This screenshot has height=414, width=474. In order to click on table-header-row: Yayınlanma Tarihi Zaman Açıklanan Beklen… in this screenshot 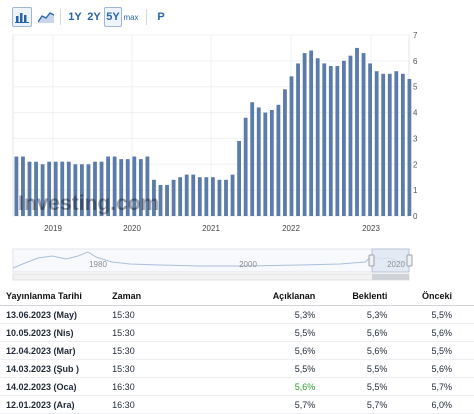, I will do `click(237, 296)`.